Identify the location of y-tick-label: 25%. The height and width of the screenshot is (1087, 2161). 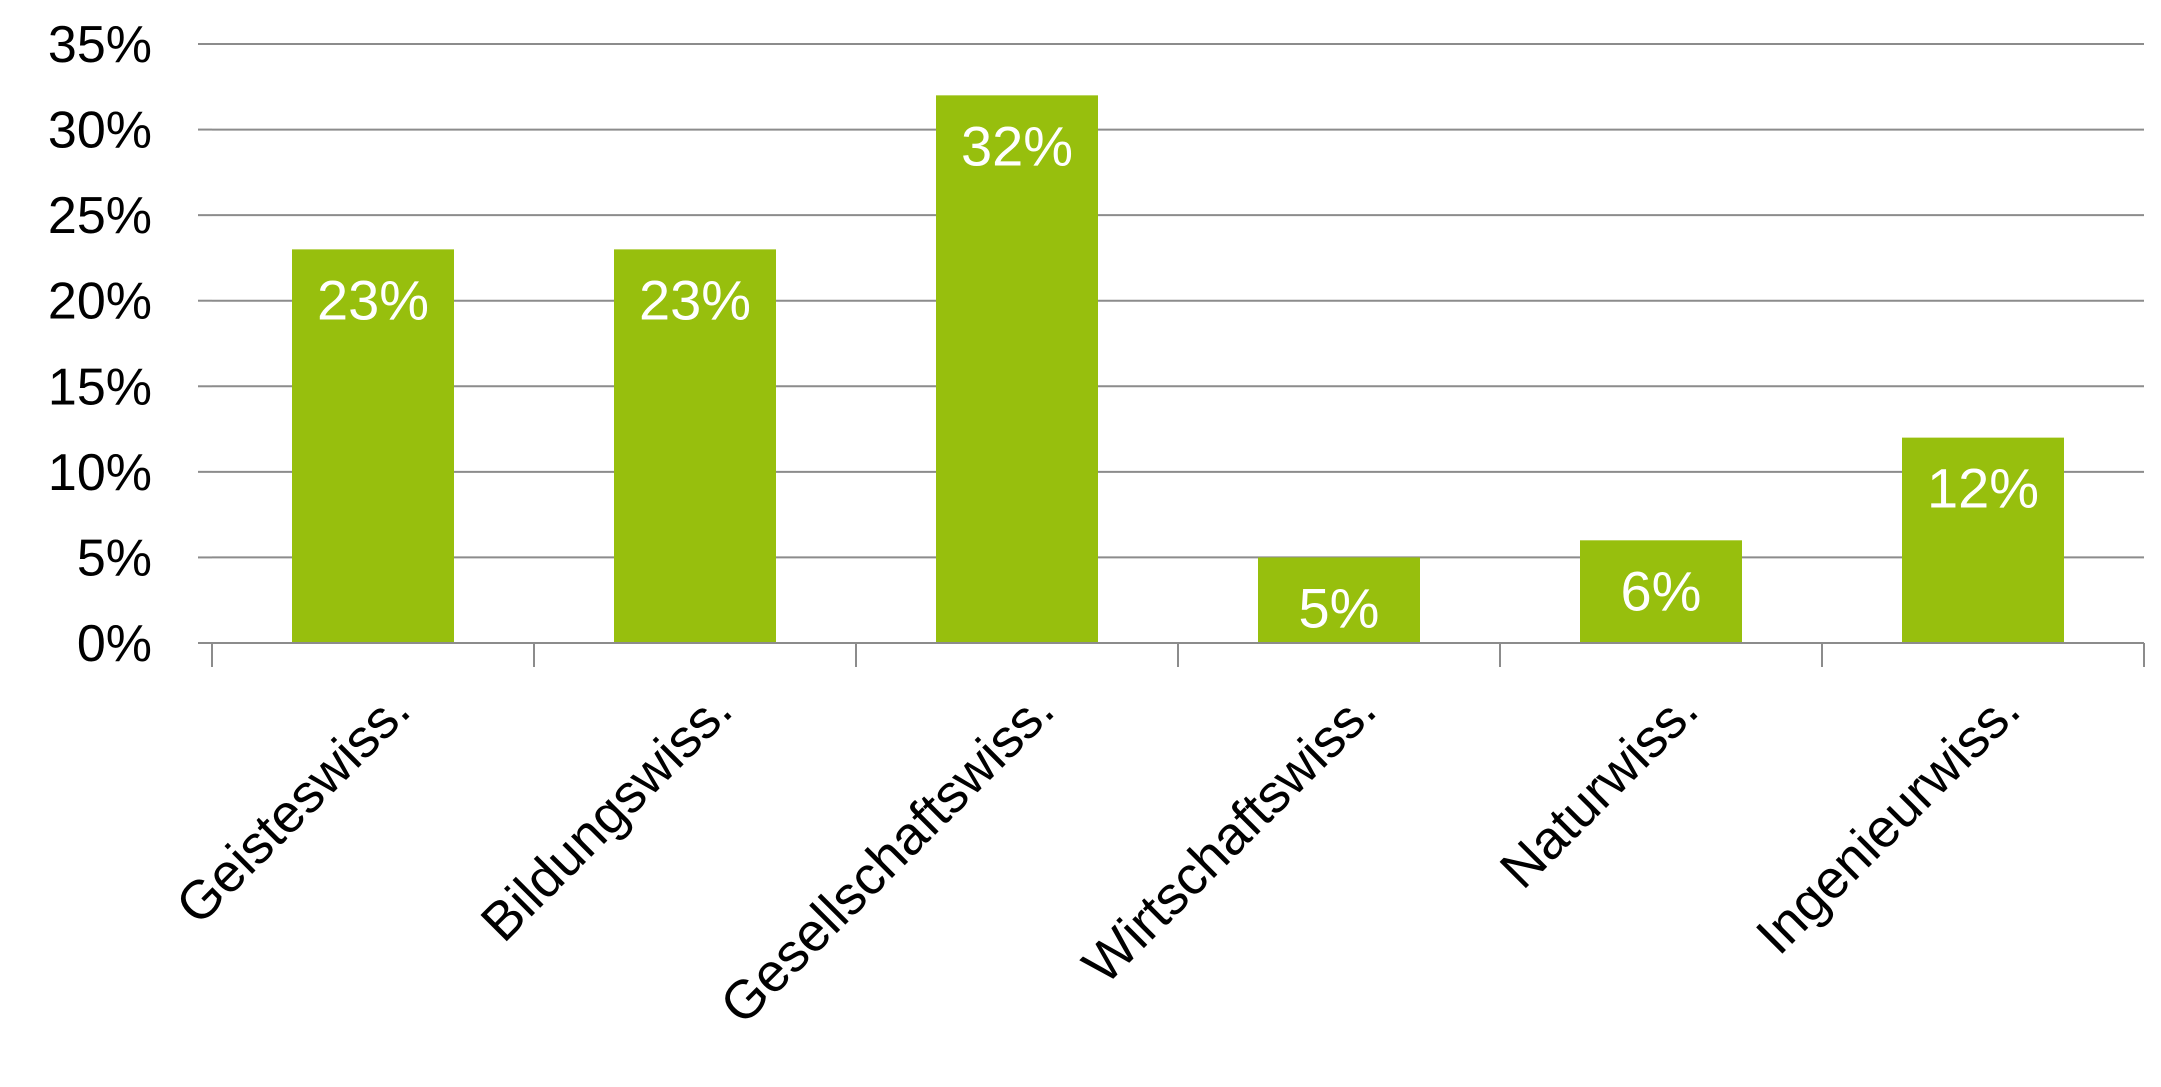
(100, 216).